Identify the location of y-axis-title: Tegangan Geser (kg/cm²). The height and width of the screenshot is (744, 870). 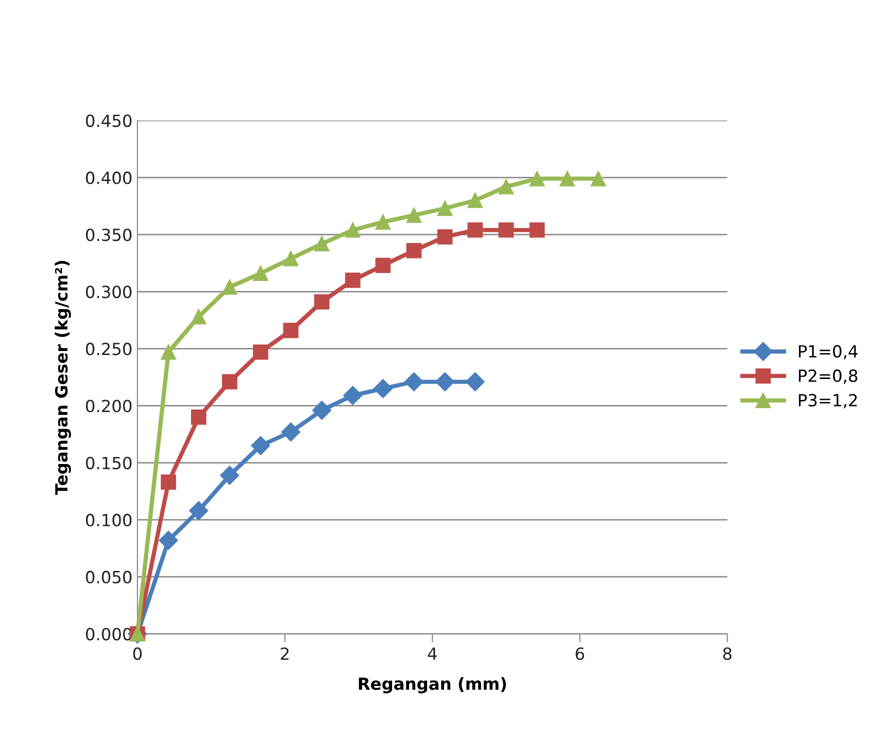
(62, 377).